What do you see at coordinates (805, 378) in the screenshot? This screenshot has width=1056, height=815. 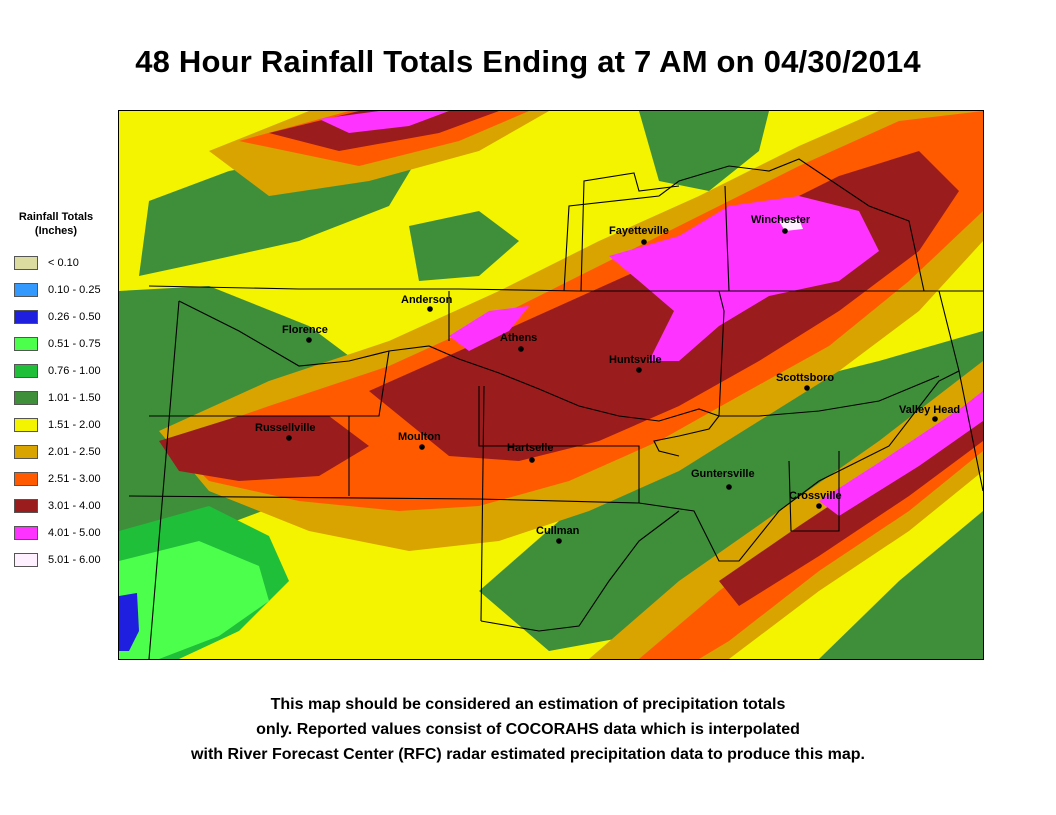 I see `city-label: Scottsboro` at bounding box center [805, 378].